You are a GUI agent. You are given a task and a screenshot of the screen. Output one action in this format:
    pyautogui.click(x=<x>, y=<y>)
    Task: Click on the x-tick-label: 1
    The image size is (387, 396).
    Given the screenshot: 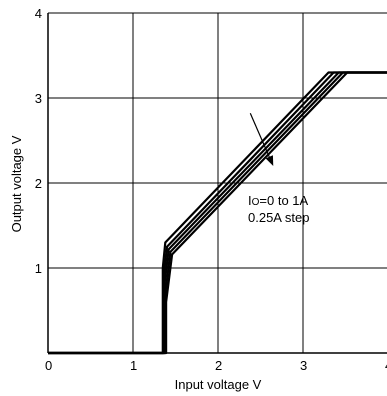 What is the action you would take?
    pyautogui.click(x=133, y=365)
    